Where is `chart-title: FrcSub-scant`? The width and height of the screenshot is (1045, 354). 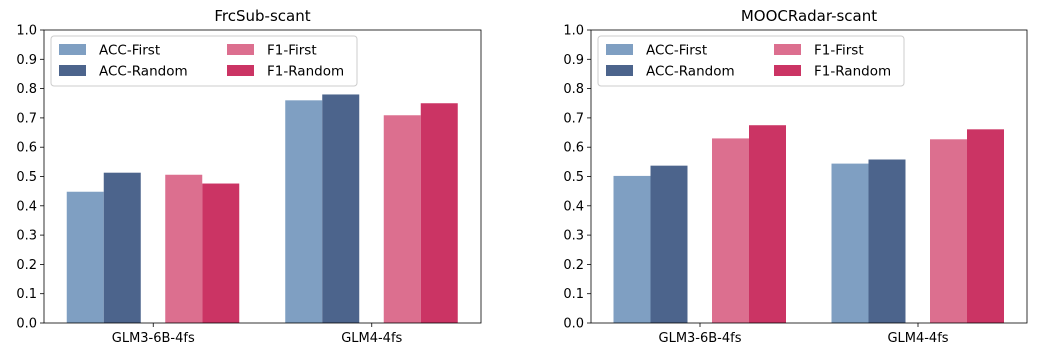 chart-title: FrcSub-scant is located at coordinates (262, 16).